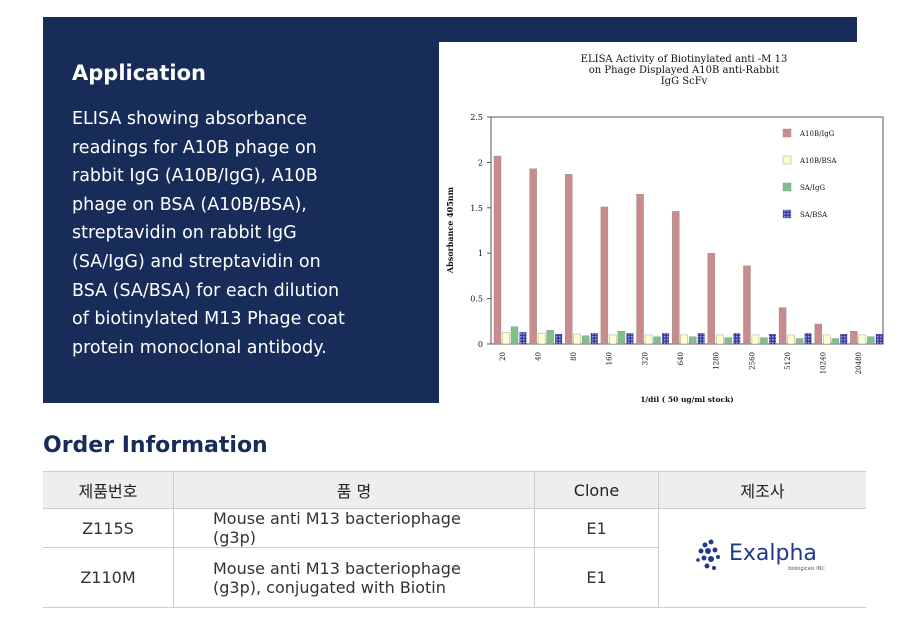  Describe the element at coordinates (208, 319) in the screenshot. I see `body-line: of biotinylated M13 Phage coat` at that location.